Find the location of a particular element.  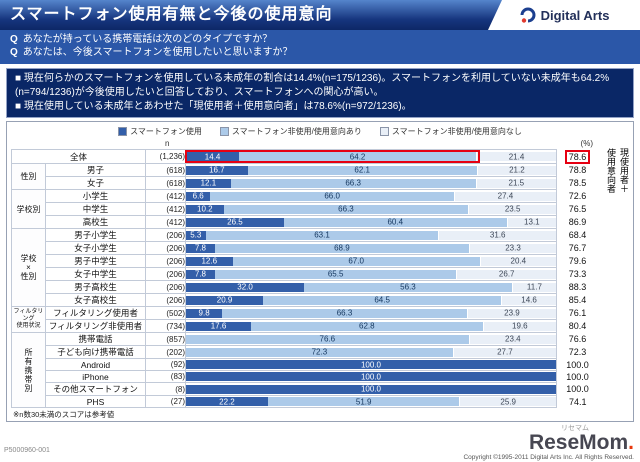

bar-value-label: 60.4 is located at coordinates (395, 222).